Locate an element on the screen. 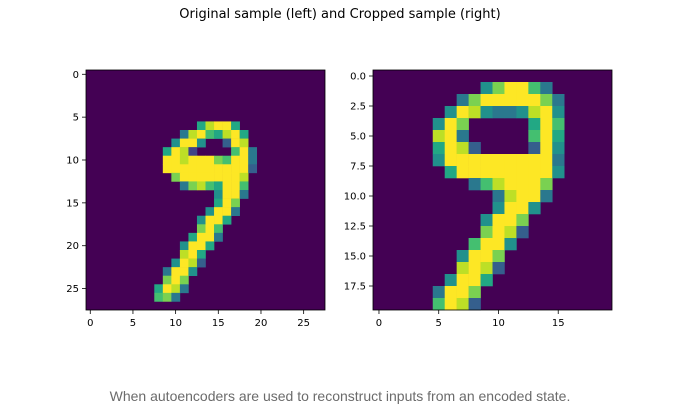 The image size is (680, 408). x-tick-label: 10 is located at coordinates (498, 323).